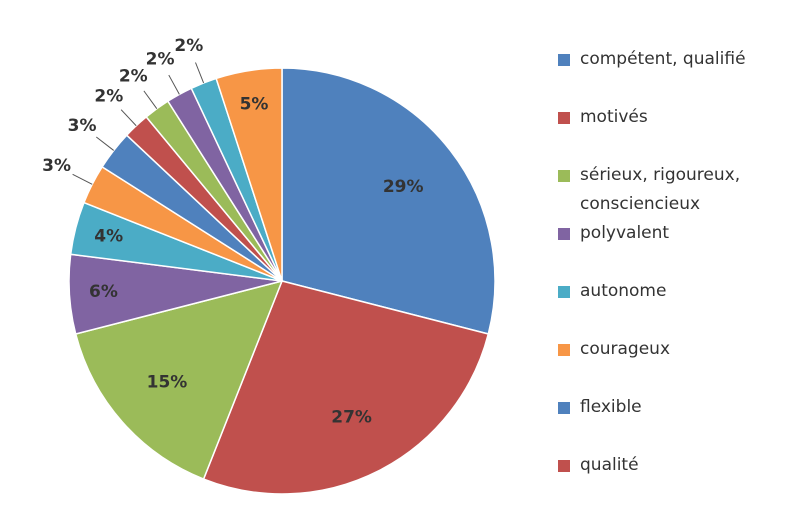 This screenshot has width=806, height=508. What do you see at coordinates (254, 104) in the screenshot?
I see `data-label: 5%` at bounding box center [254, 104].